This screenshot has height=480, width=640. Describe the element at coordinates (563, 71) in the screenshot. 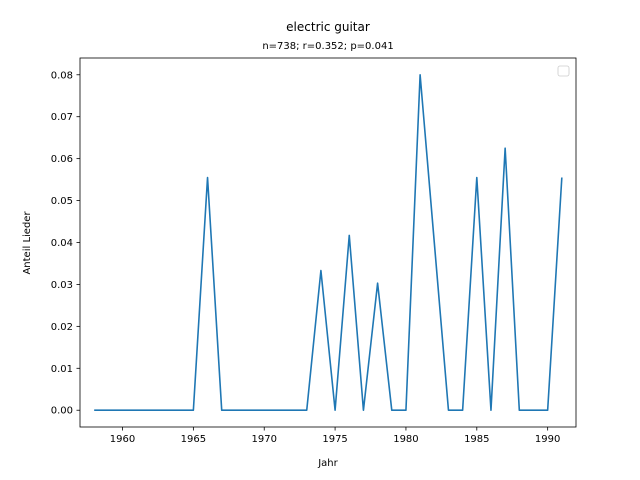

I see `legend-box` at that location.